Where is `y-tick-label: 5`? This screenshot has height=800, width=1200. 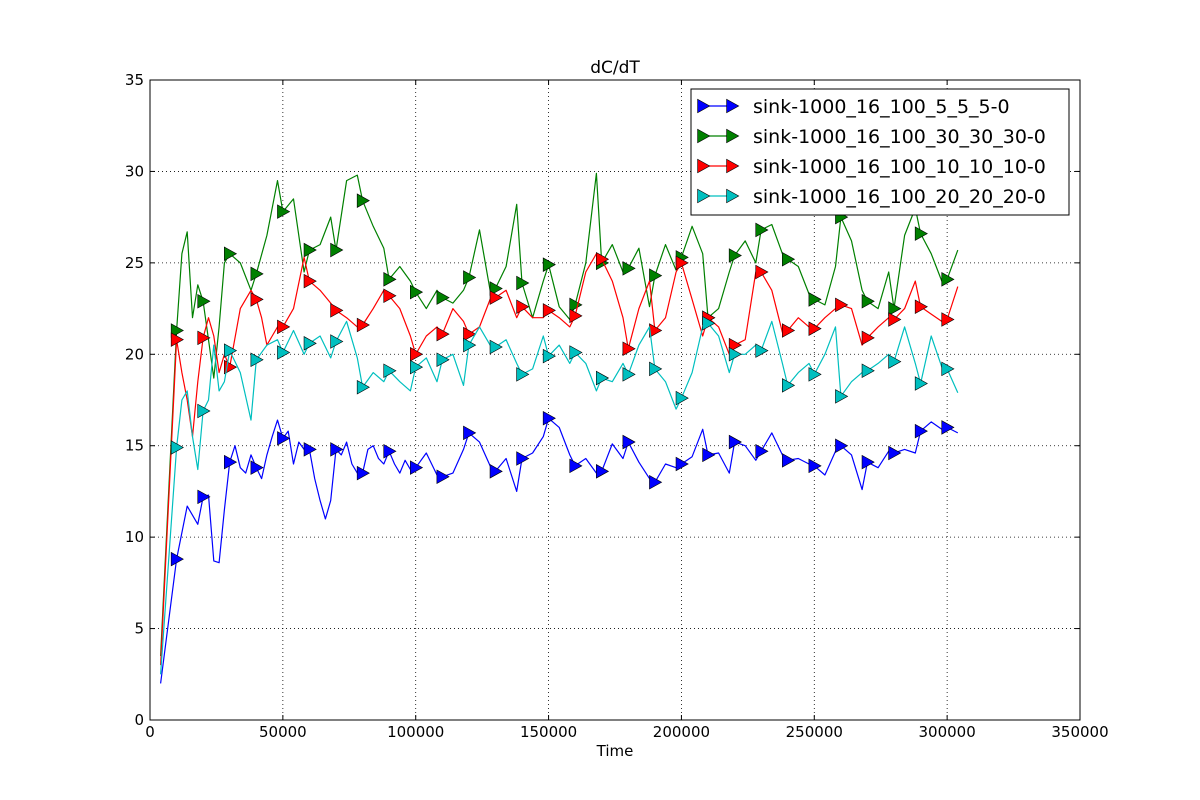 y-tick-label: 5 is located at coordinates (139, 629).